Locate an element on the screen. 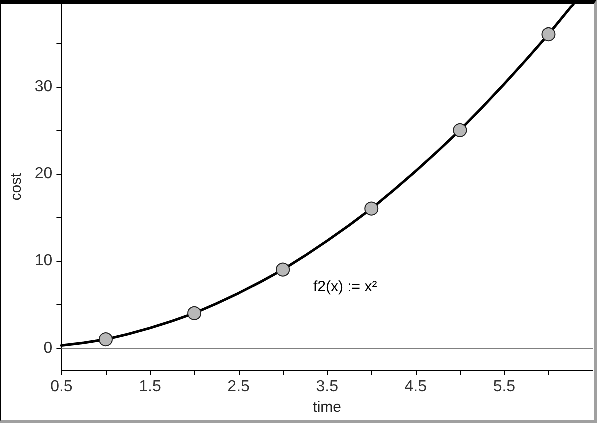  x-tick-label: 1.5 is located at coordinates (150, 387).